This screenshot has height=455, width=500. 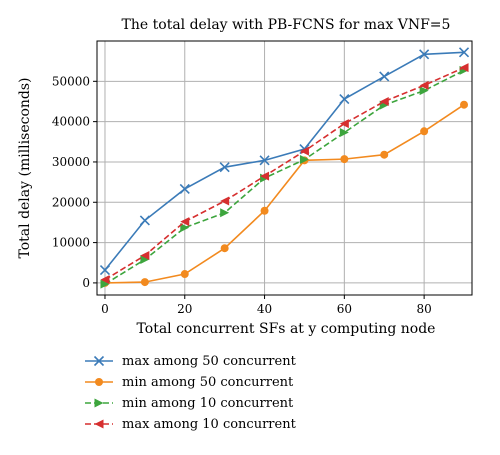 What do you see at coordinates (71, 122) in the screenshot?
I see `y-tick-label: 40000` at bounding box center [71, 122].